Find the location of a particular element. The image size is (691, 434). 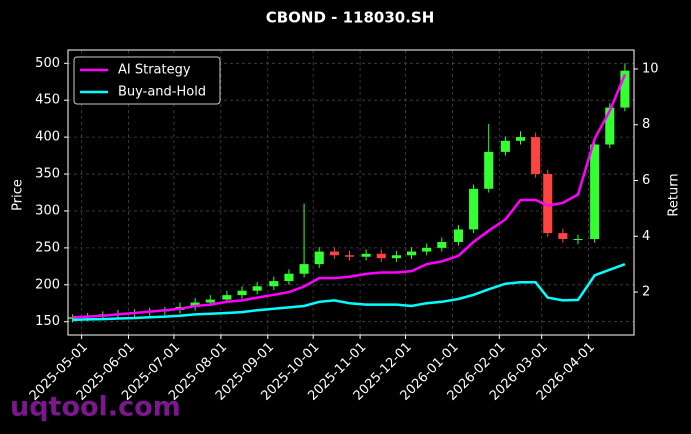

y-tick-label: 500 is located at coordinates (47, 63).